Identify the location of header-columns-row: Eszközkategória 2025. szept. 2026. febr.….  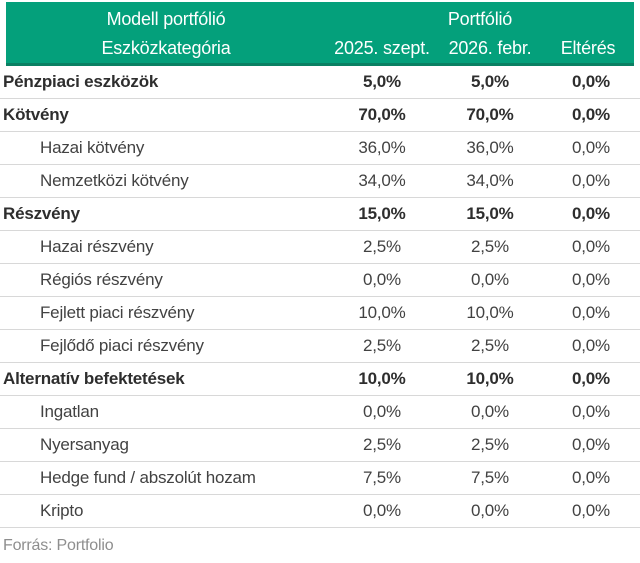
(320, 48).